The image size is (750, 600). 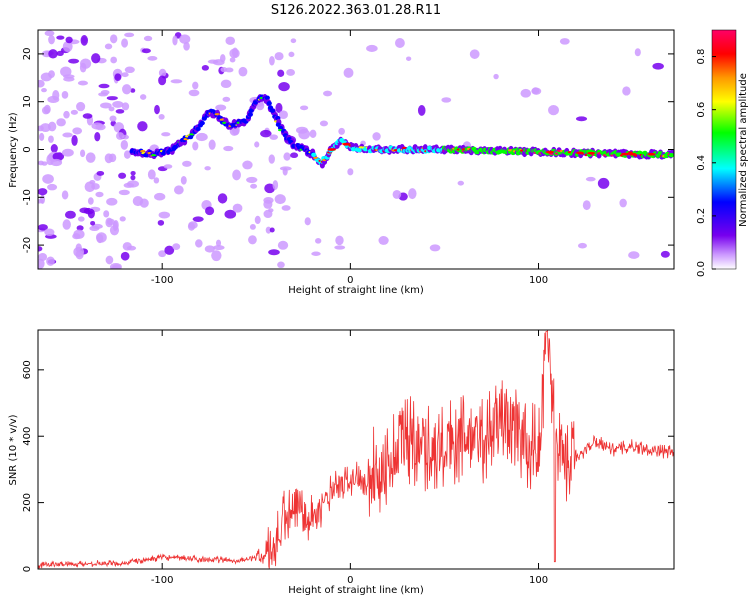 I want to click on snr-x-tick-label: 0, so click(x=350, y=580).